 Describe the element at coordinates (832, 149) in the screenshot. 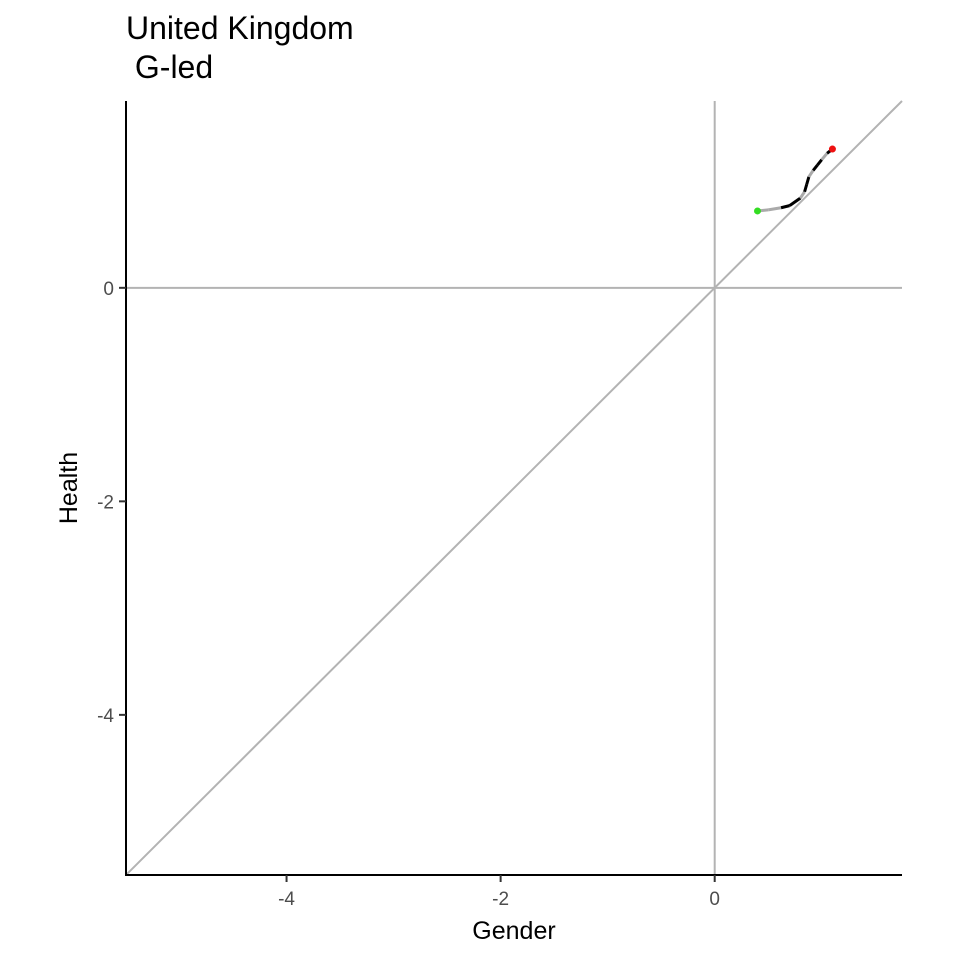

I see `trajectory-end-point` at that location.